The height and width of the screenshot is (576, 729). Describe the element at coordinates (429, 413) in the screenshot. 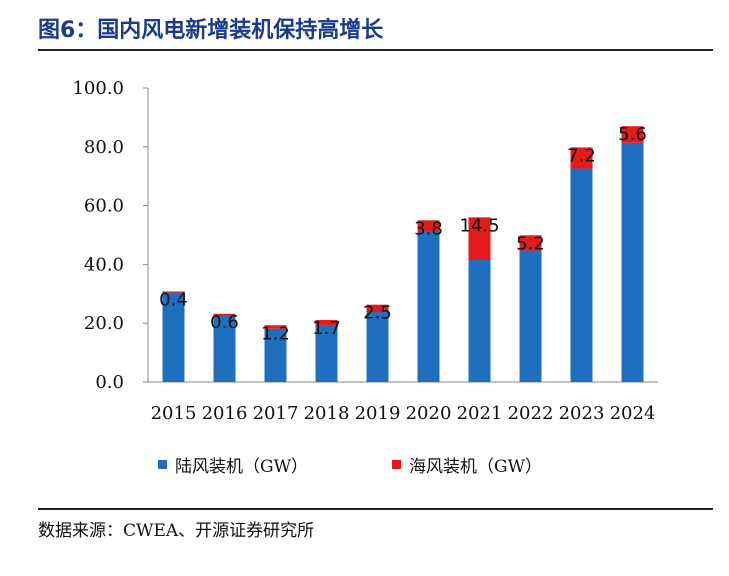

I see `x-tick-label: 2020` at that location.